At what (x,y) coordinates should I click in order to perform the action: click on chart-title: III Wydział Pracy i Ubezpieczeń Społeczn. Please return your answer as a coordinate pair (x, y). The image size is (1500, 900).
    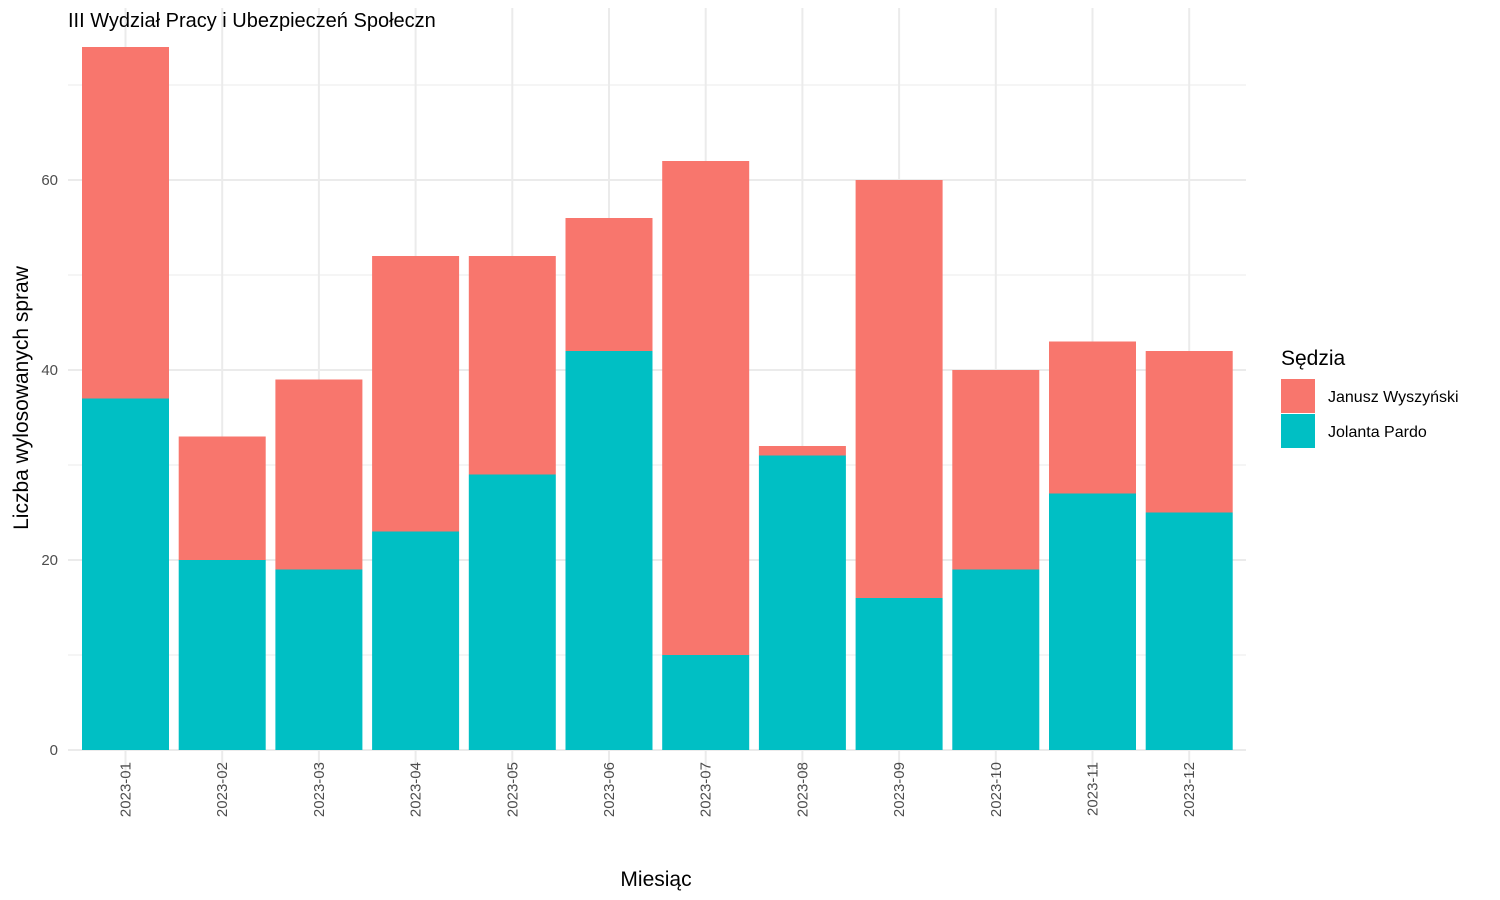
    Looking at the image, I should click on (252, 21).